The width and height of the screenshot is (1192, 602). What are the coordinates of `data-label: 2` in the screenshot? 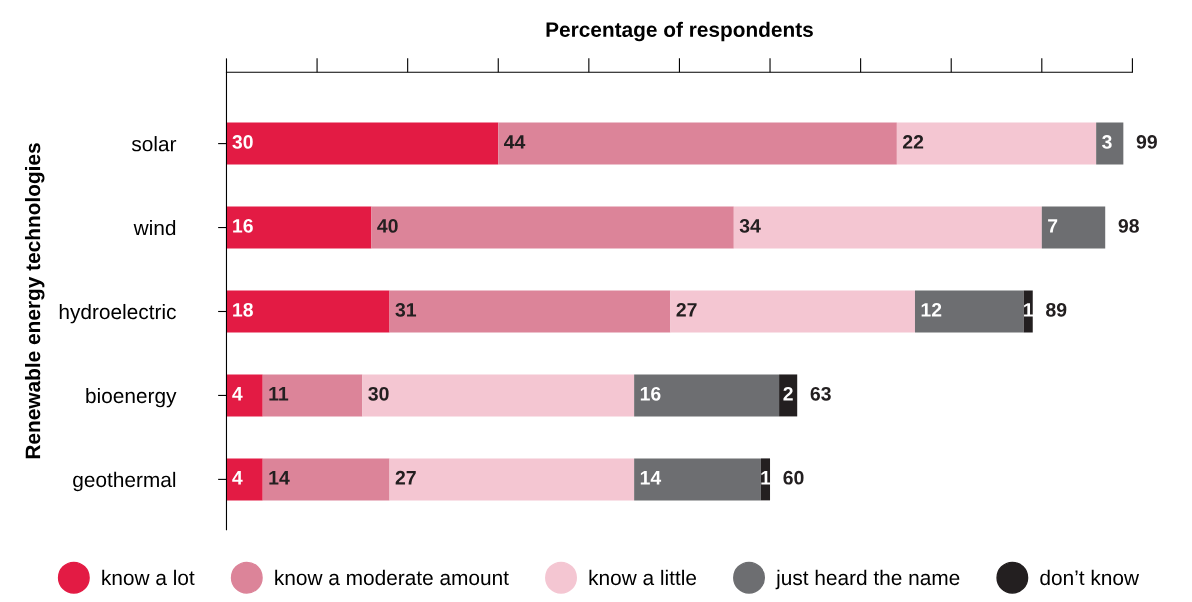 It's located at (788, 393).